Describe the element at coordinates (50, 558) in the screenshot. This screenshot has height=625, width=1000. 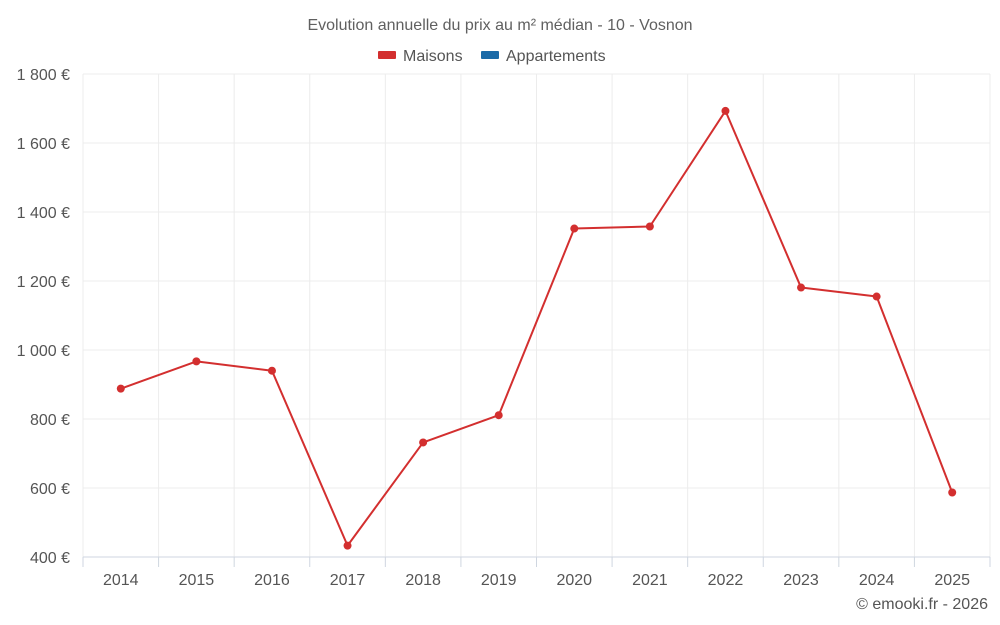
I see `y-tick-label: 400 €` at that location.